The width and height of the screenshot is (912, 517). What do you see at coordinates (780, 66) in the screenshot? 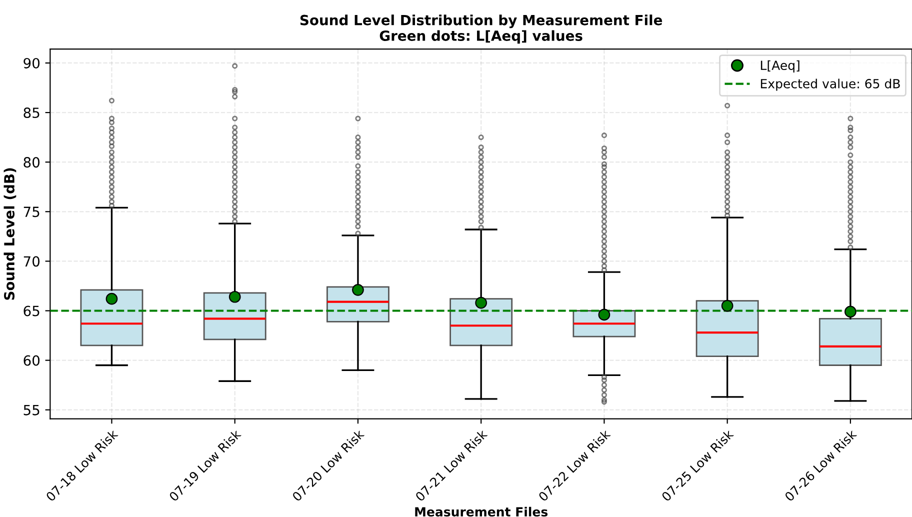
I see `legend-label: L[Aeq]` at bounding box center [780, 66].